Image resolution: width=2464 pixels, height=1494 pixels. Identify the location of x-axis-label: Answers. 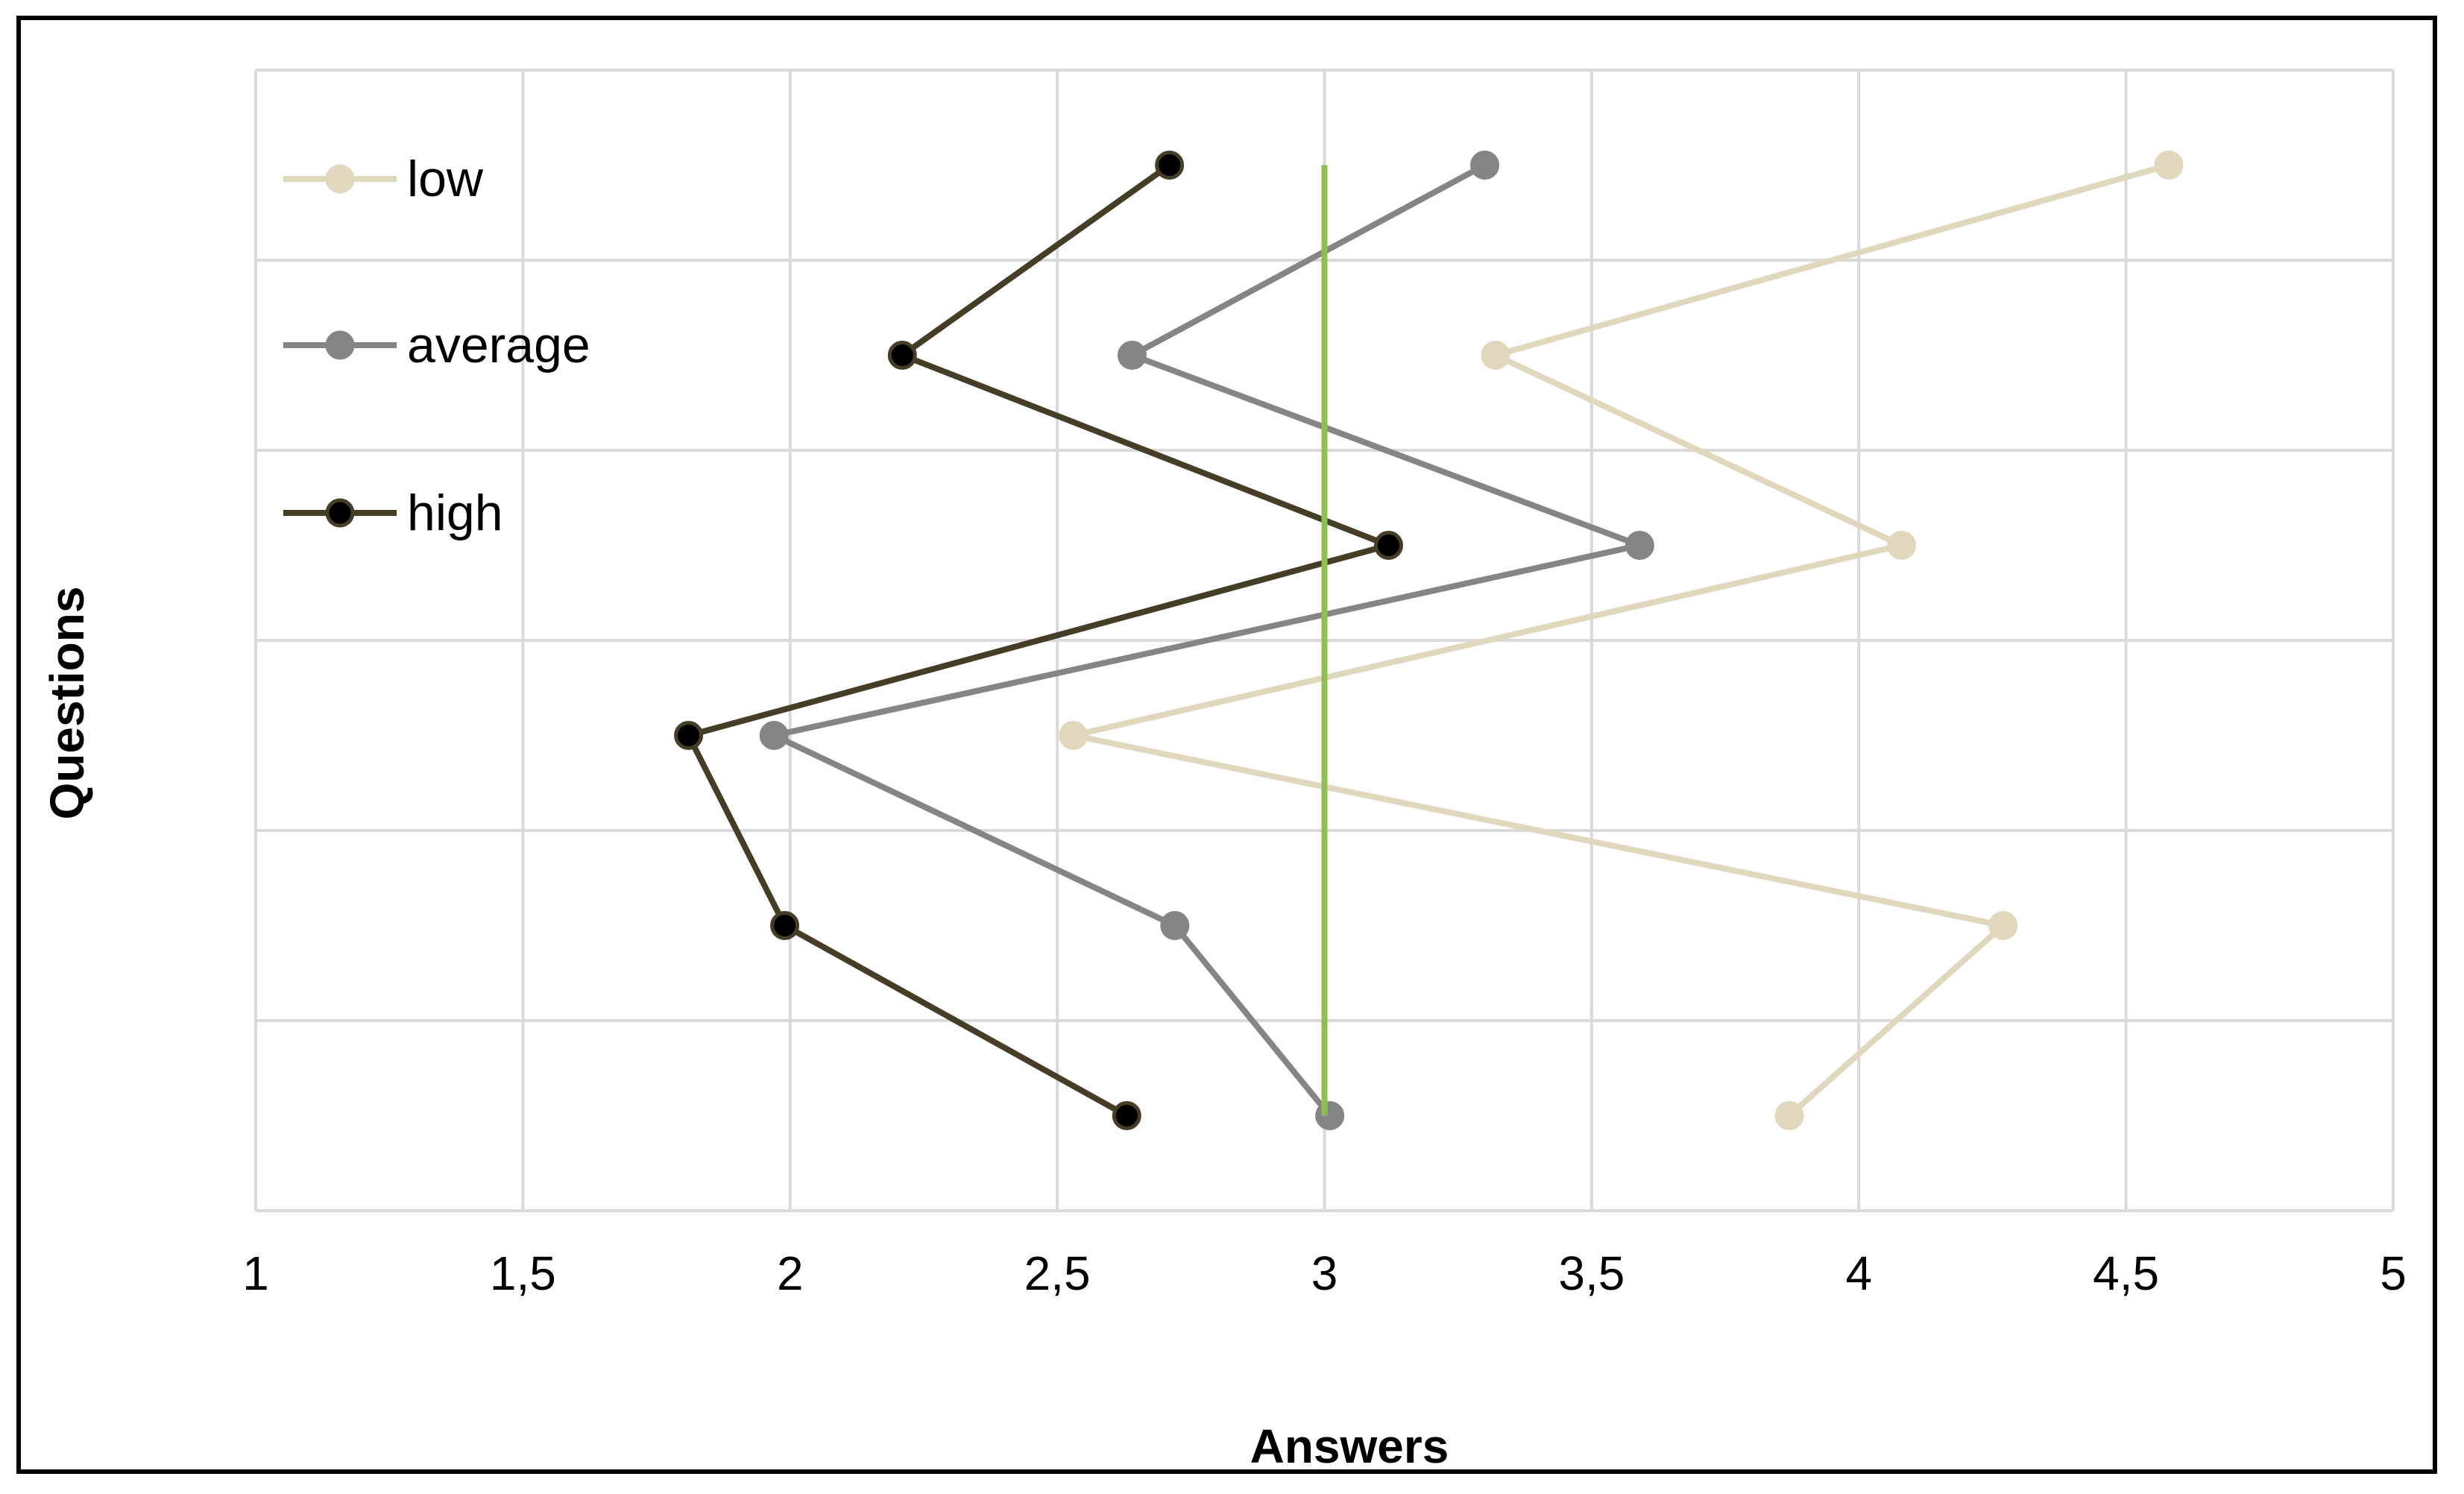
(1349, 1446).